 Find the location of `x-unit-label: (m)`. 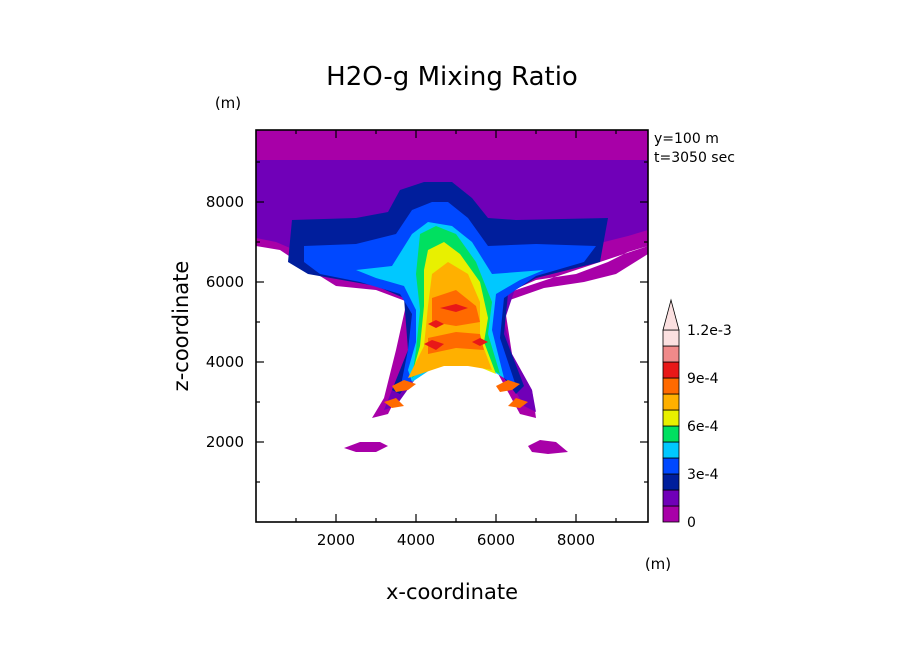

x-unit-label: (m) is located at coordinates (658, 564).